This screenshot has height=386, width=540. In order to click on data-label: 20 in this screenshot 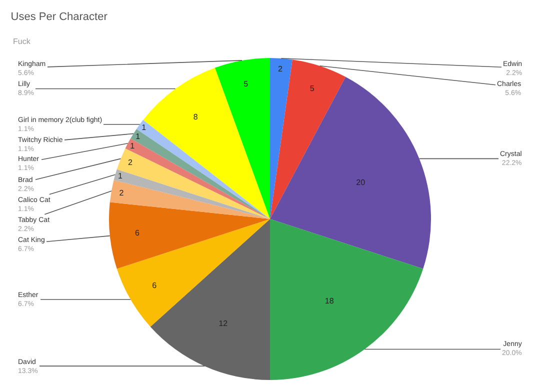, I will do `click(361, 182)`.